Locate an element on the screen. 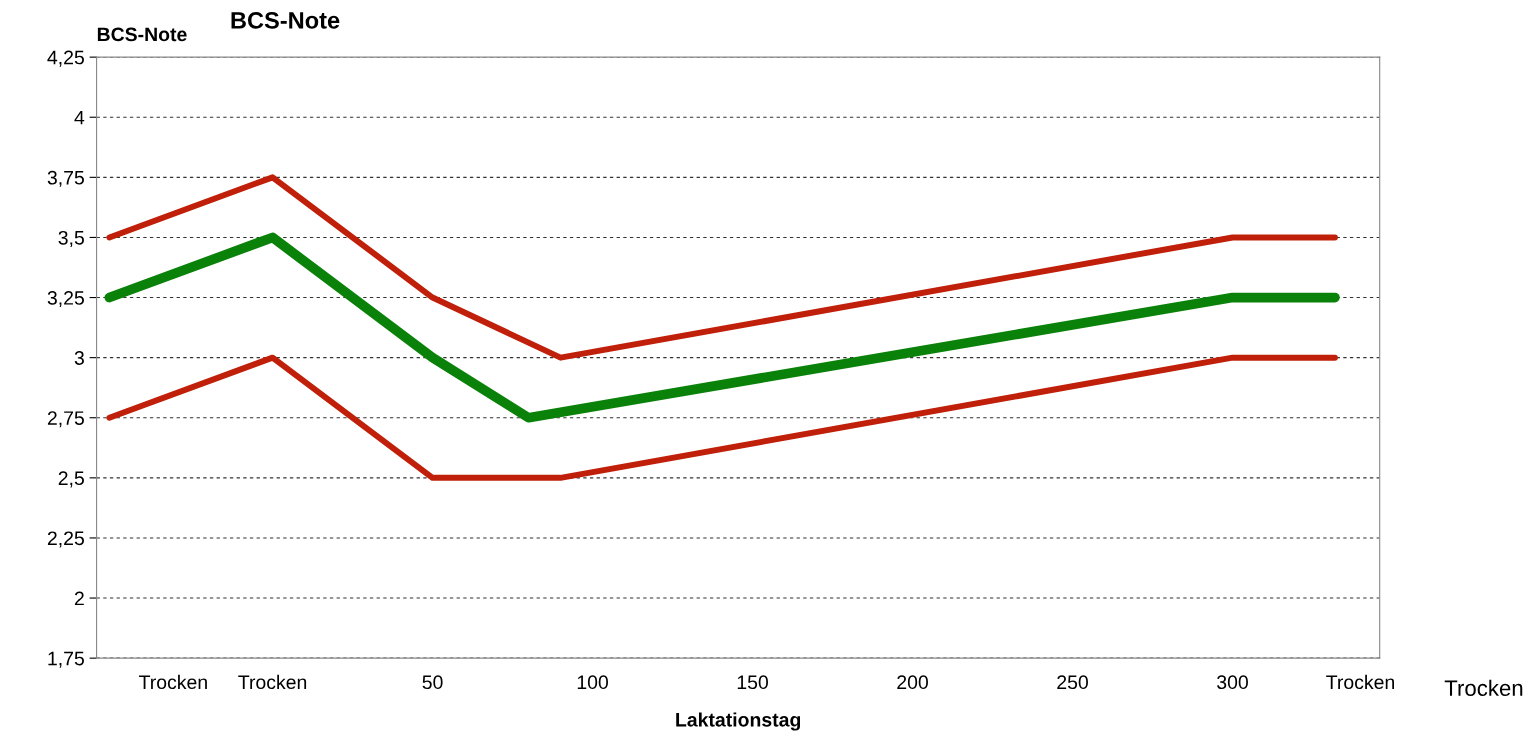 This screenshot has height=742, width=1533. chart-title: BCS-Note is located at coordinates (285, 20).